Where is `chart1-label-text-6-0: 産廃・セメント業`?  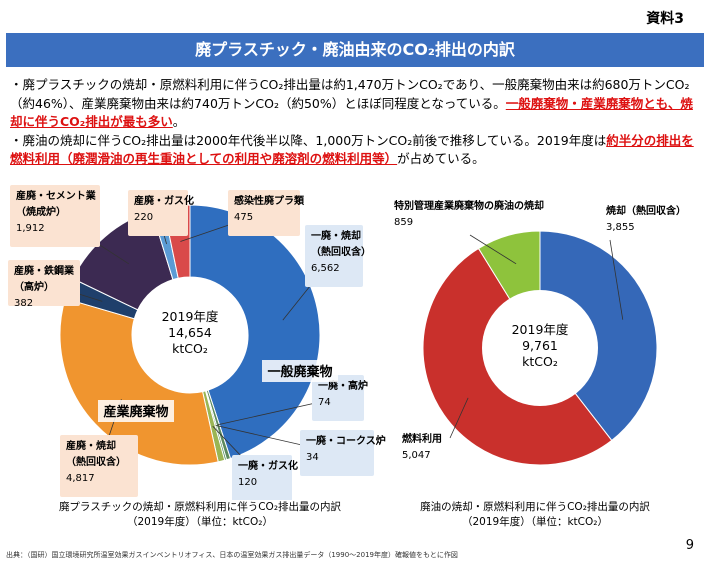
chart1-label-text-6-0: 産廃・セメント業 is located at coordinates (56, 195).